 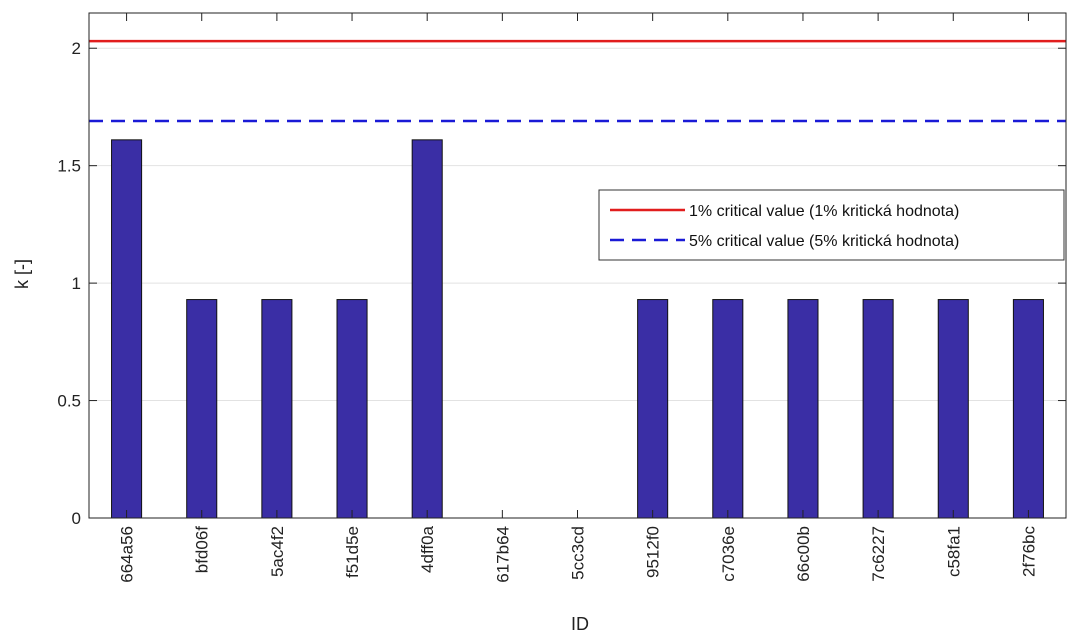 What do you see at coordinates (824, 241) in the screenshot?
I see `legend-label-5pct: 5% critical value (5% kritická hodnota)` at bounding box center [824, 241].